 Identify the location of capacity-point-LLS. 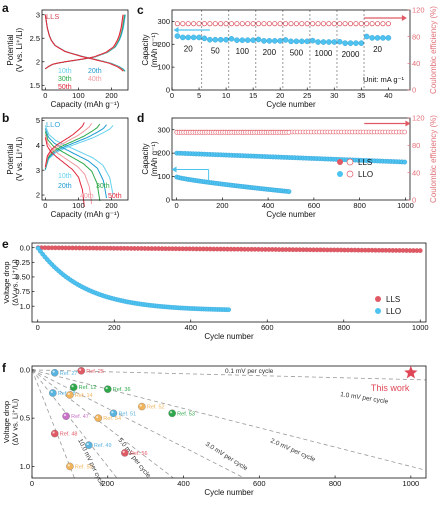
(405, 162).